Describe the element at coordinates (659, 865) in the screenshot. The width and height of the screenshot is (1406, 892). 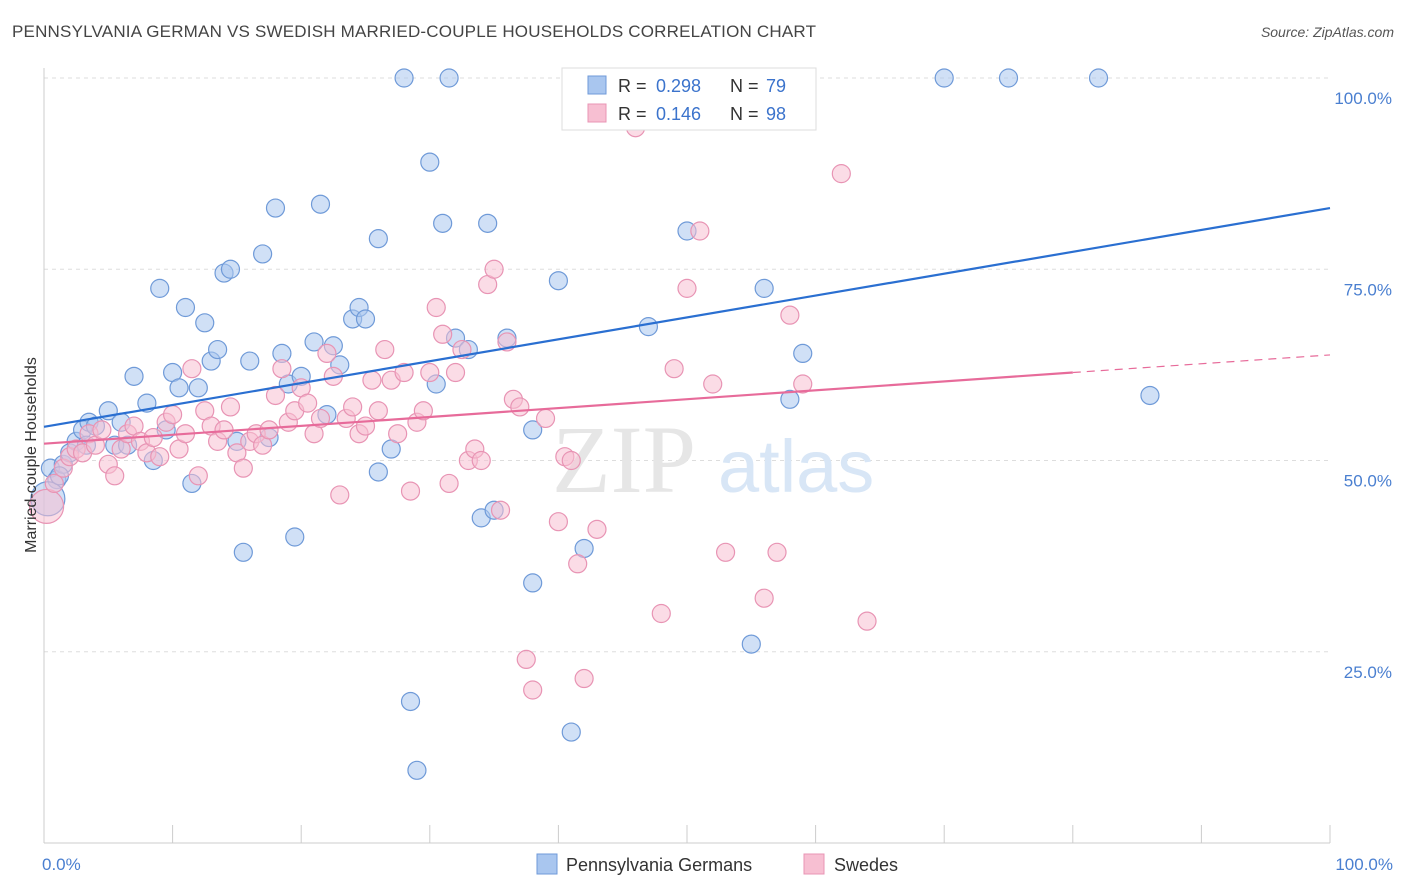
I see `bottom-legend-label-1: Pennsylvania Germans` at that location.